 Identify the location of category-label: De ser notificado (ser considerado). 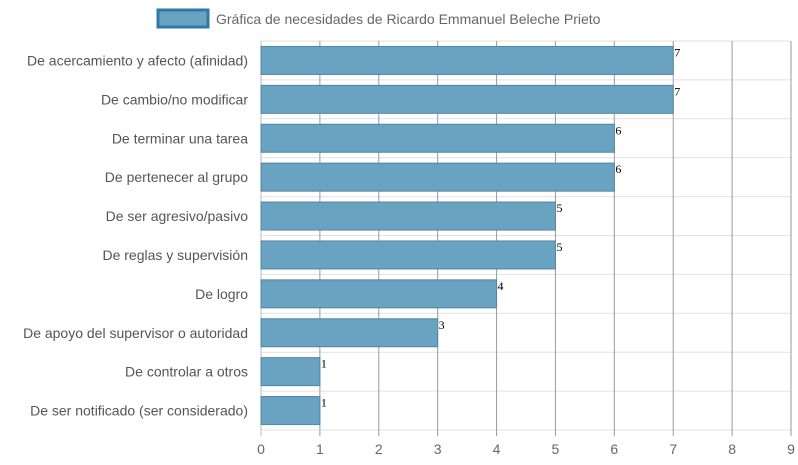
(139, 411).